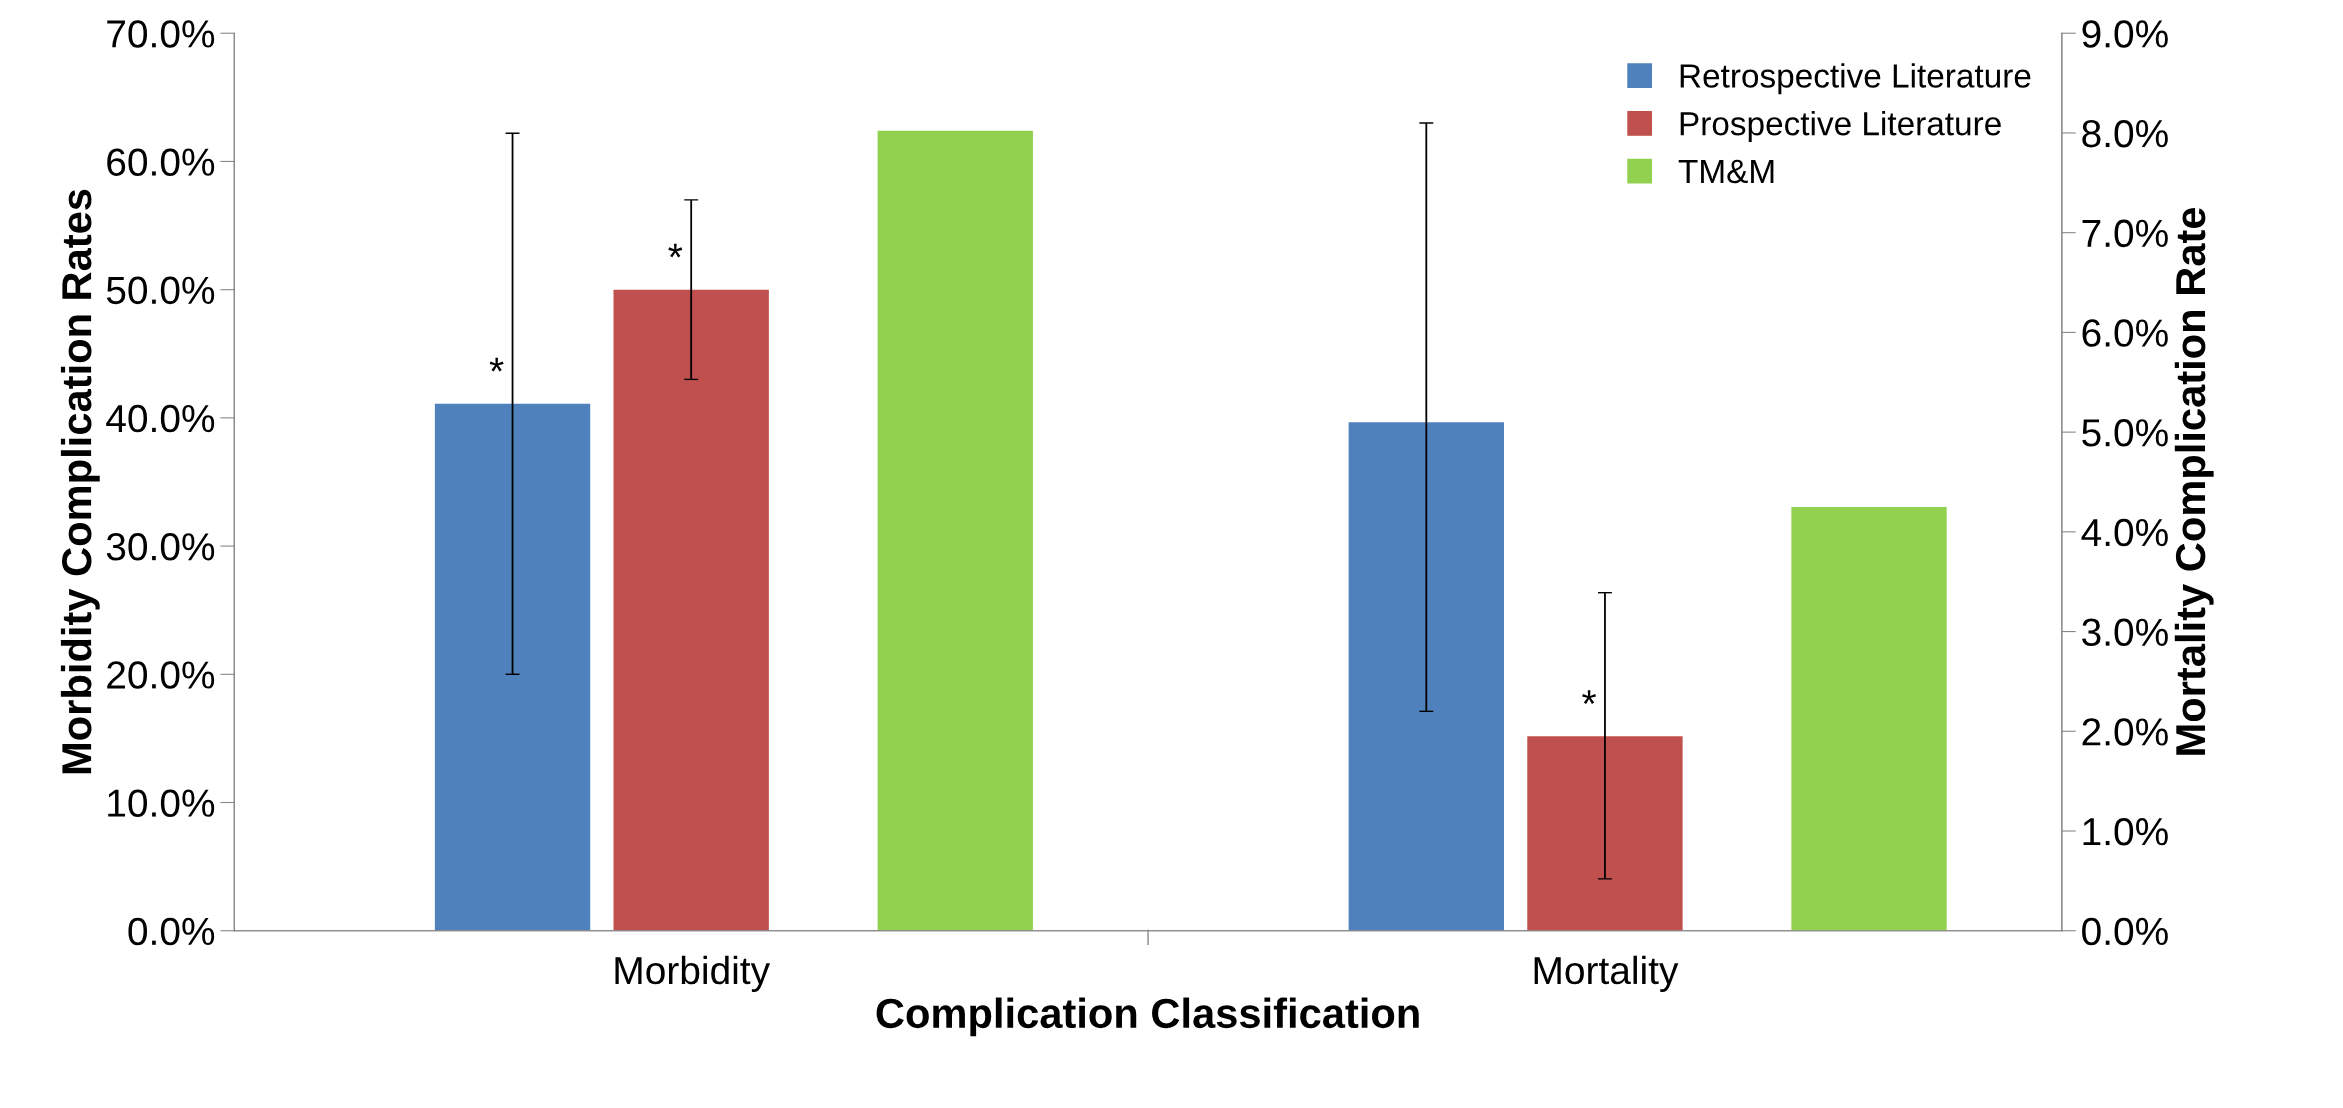  What do you see at coordinates (1855, 79) in the screenshot?
I see `legend-label: Retrospective Literature` at bounding box center [1855, 79].